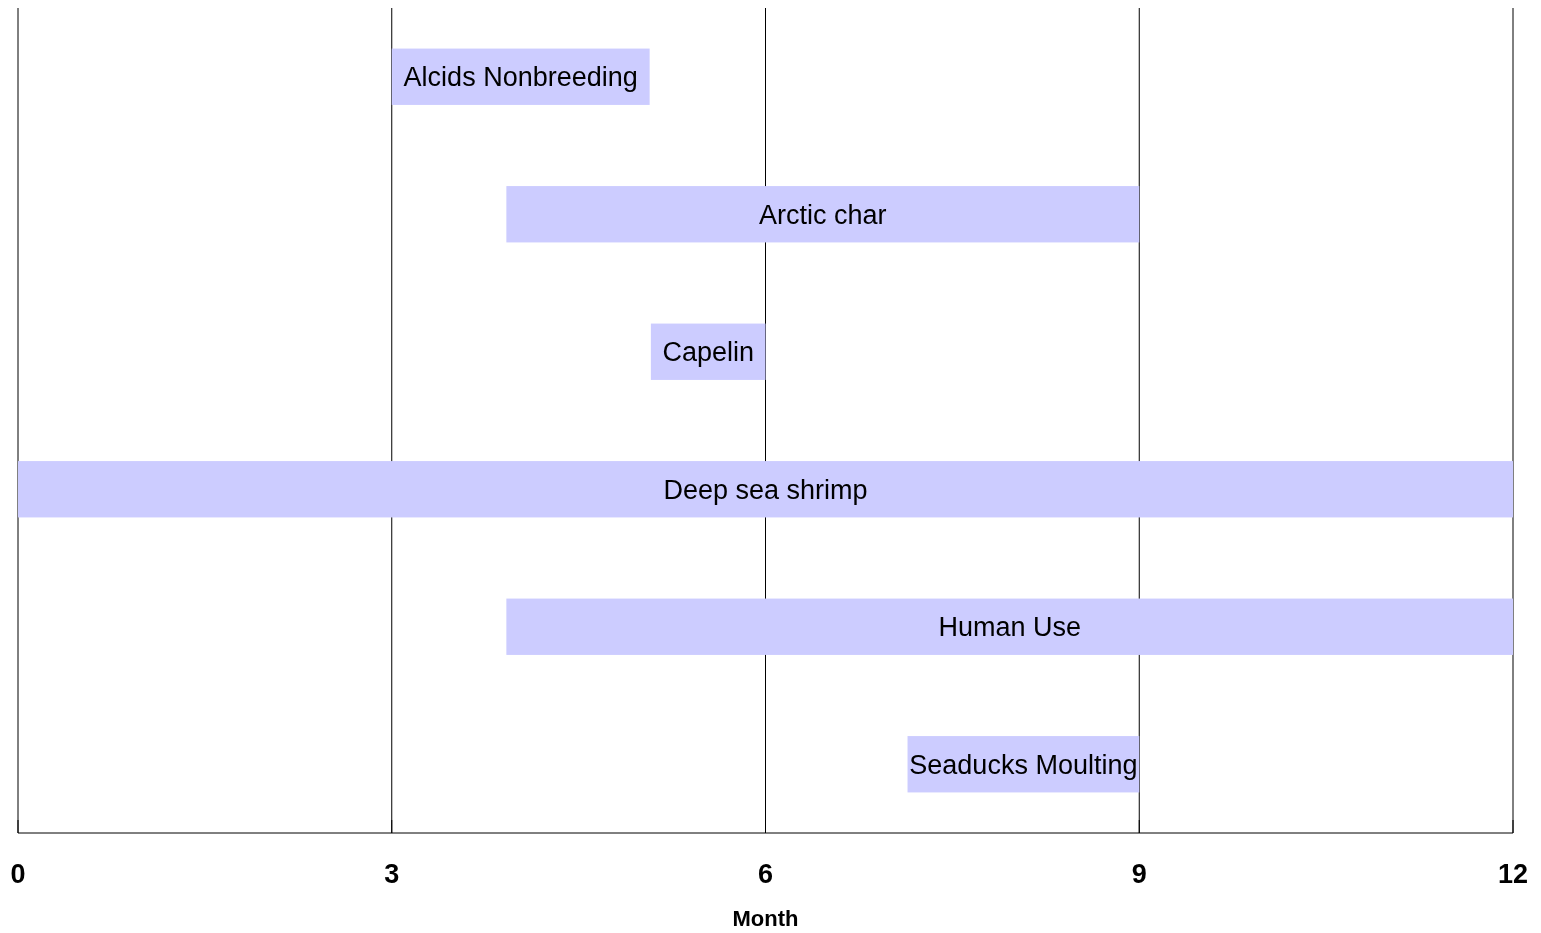  I want to click on x-tick-label: 9, so click(1139, 874).